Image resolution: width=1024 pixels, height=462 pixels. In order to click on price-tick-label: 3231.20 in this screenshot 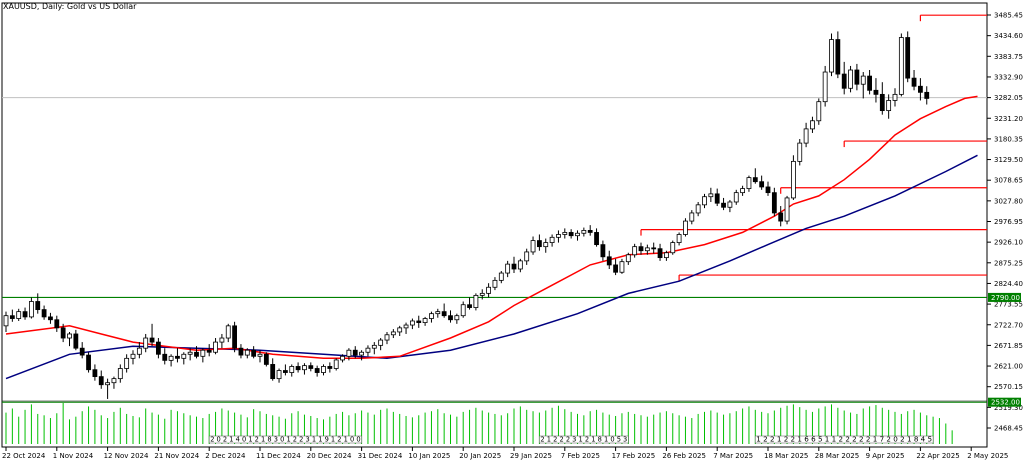, I will do `click(1008, 119)`.